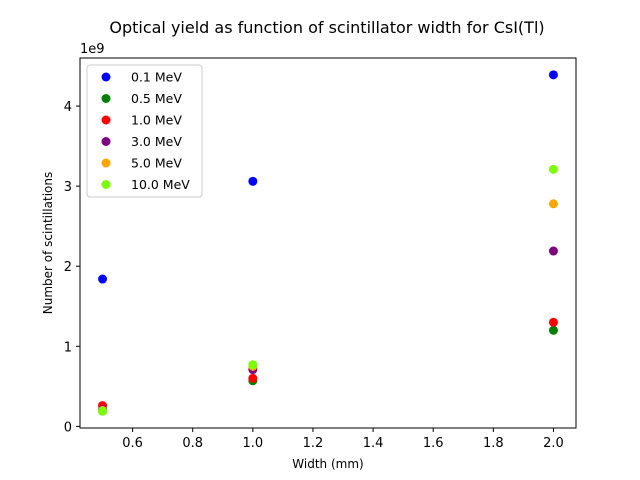  I want to click on y-tick-label: 2, so click(68, 267).